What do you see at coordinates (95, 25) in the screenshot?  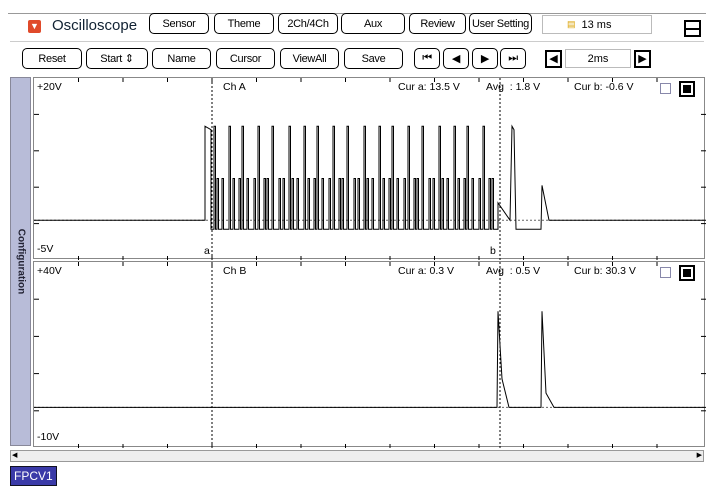 I see `app-title: Oscilloscope` at bounding box center [95, 25].